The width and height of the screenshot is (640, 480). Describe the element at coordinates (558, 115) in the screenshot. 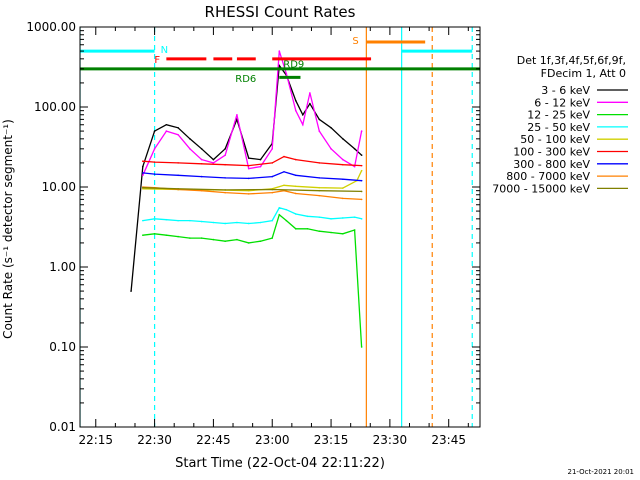

I see `legend-entry-label-2: 12 - 25 keV` at that location.